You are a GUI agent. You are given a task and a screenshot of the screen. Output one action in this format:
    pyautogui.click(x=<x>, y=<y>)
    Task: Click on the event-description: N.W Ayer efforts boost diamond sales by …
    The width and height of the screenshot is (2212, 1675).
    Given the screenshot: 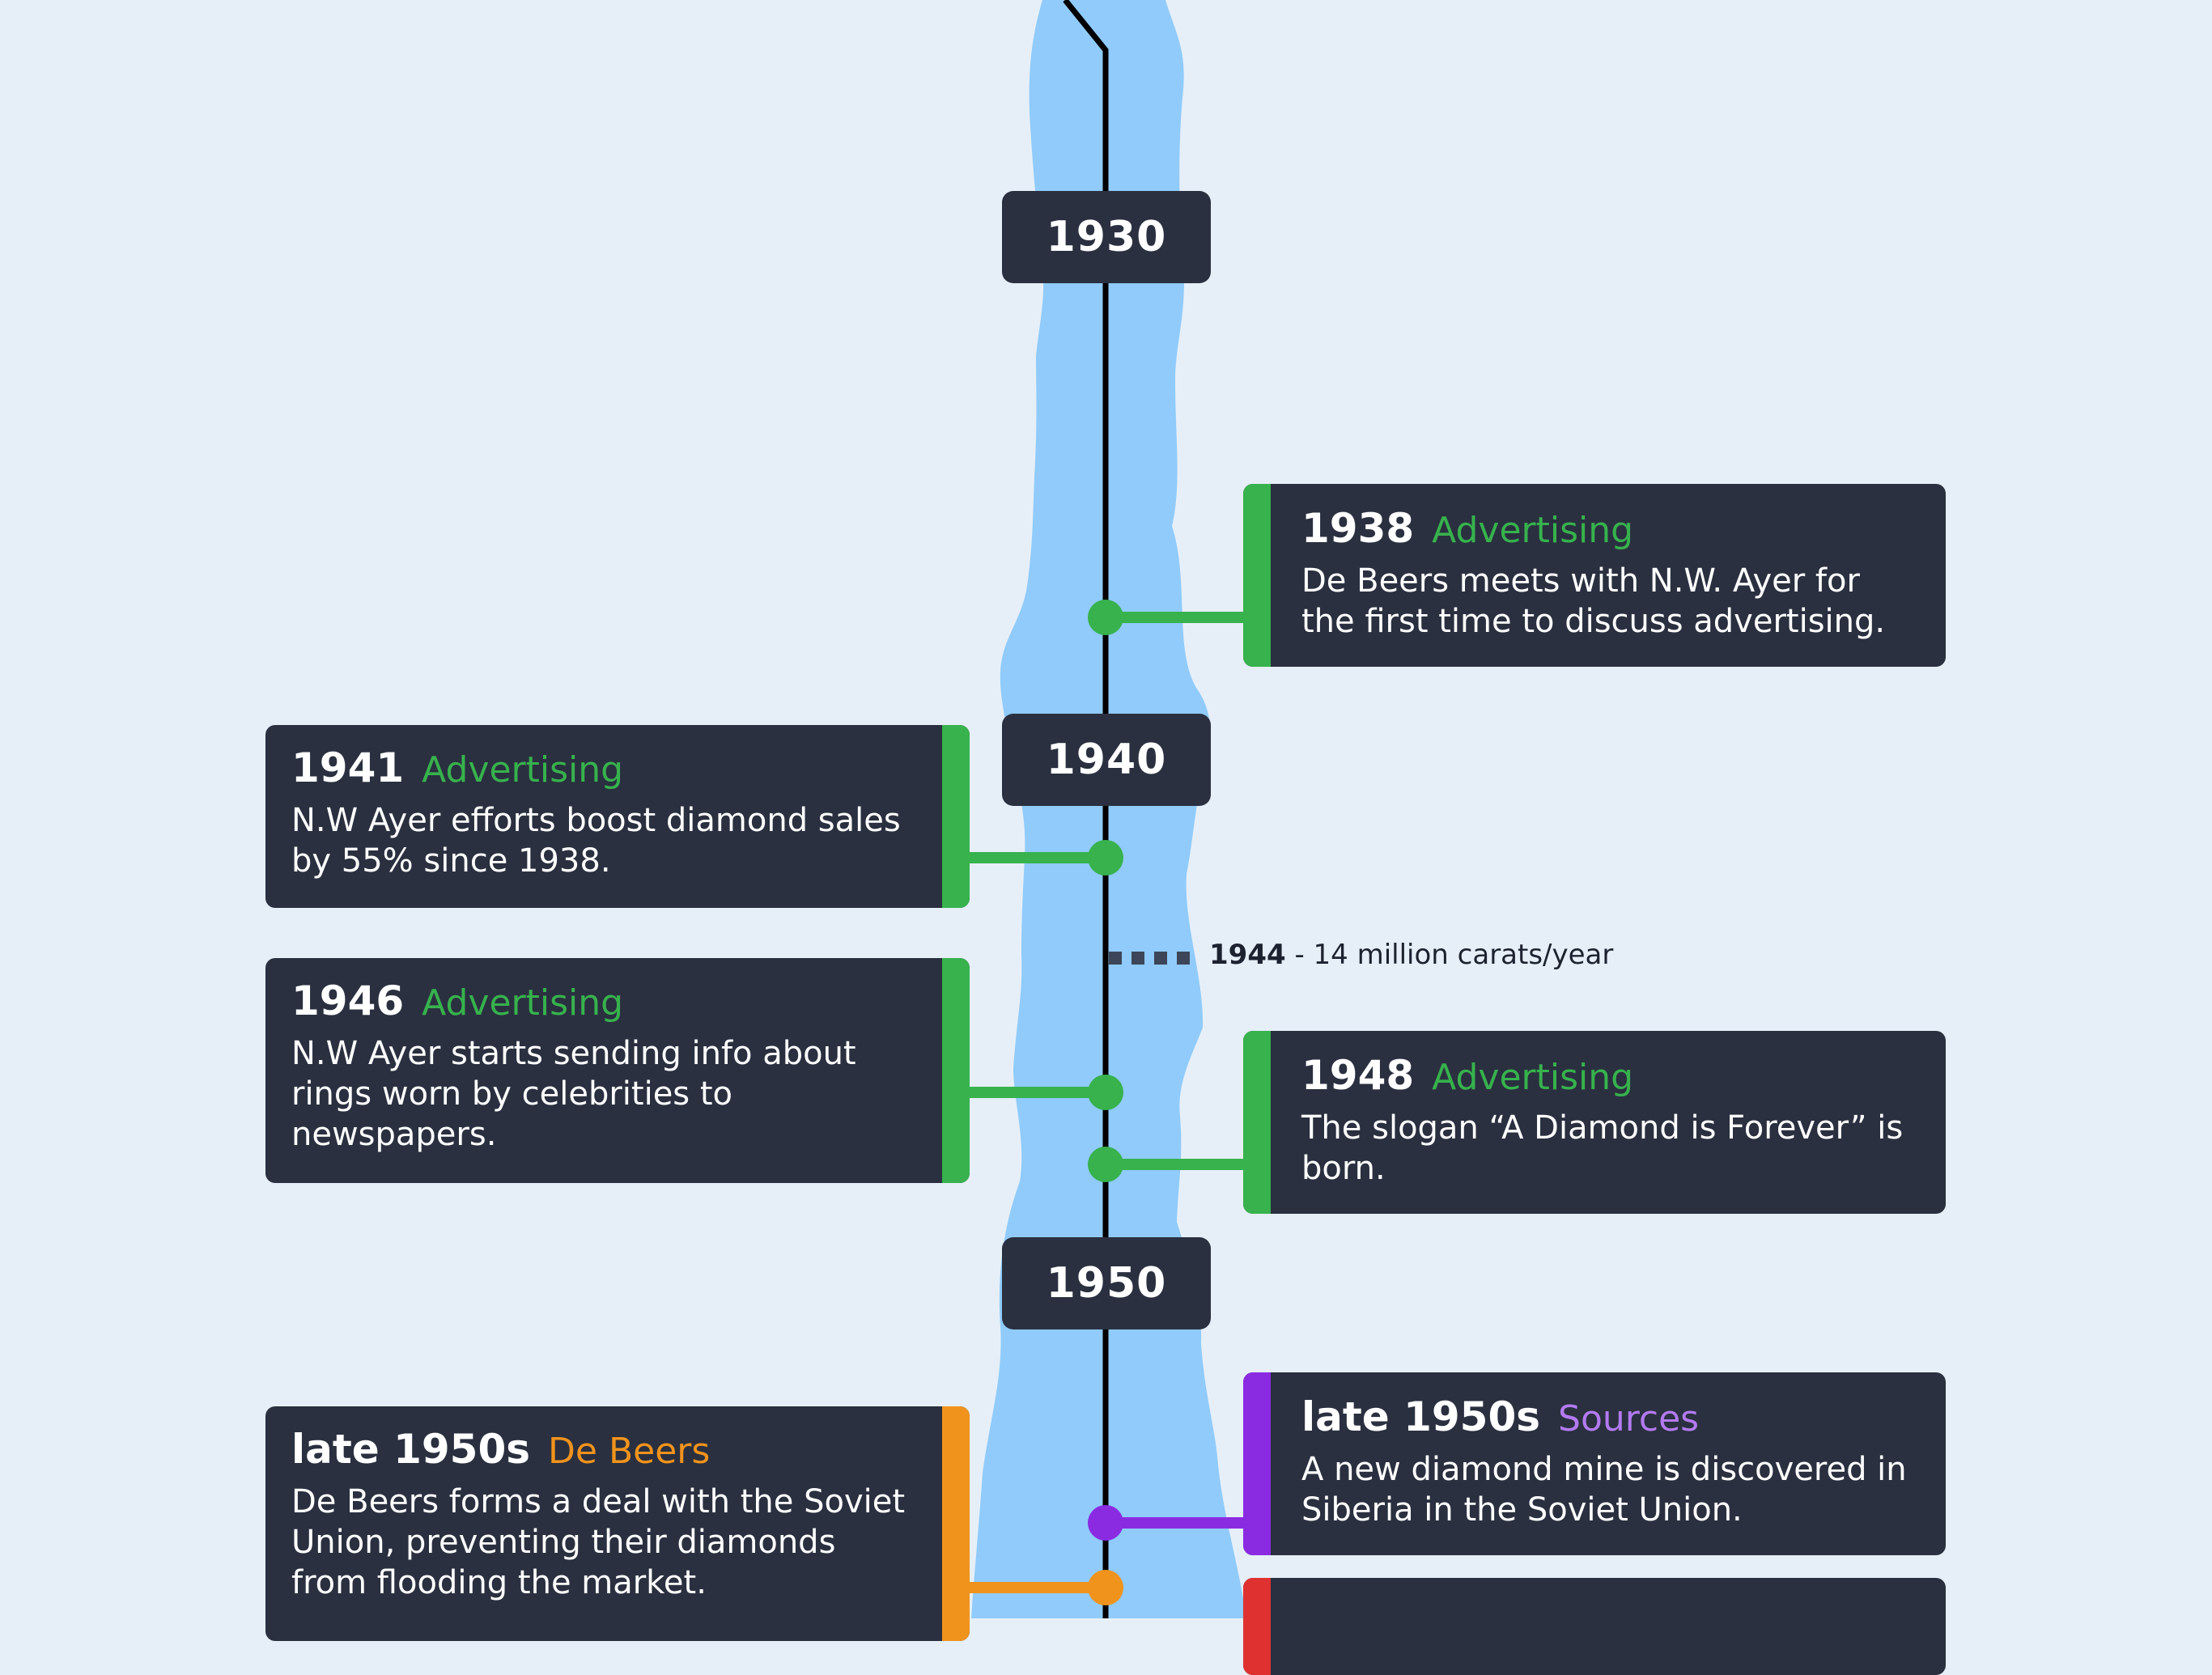 What is the action you would take?
    pyautogui.click(x=596, y=841)
    